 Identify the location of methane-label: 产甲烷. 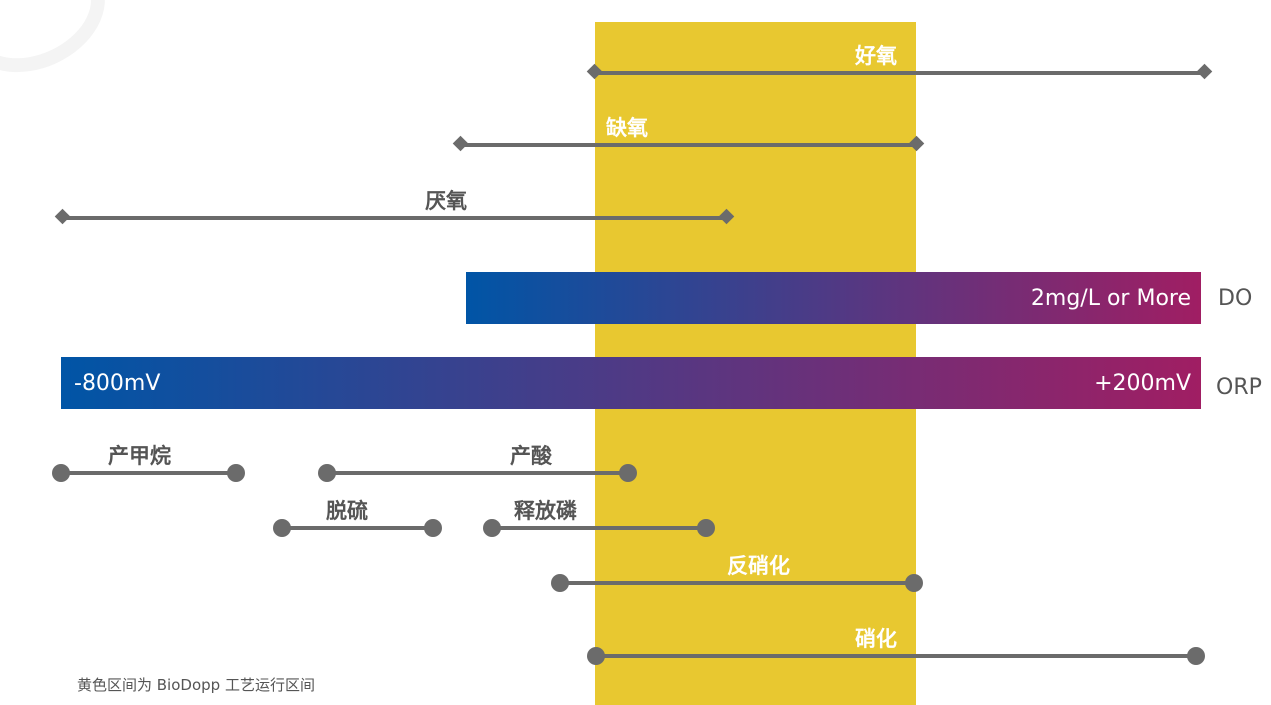
(139, 456).